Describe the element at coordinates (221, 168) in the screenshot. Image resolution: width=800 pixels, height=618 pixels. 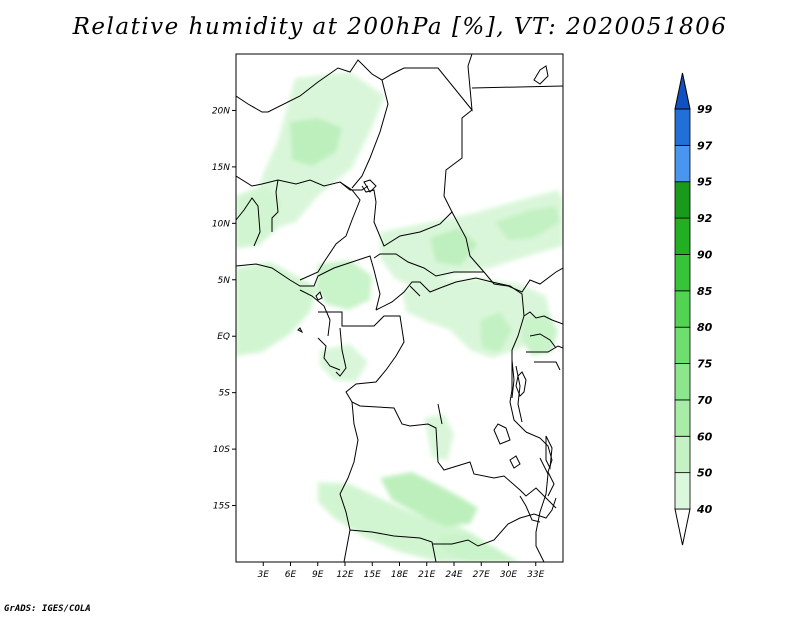
I see `lat-tick-label: 15N` at that location.